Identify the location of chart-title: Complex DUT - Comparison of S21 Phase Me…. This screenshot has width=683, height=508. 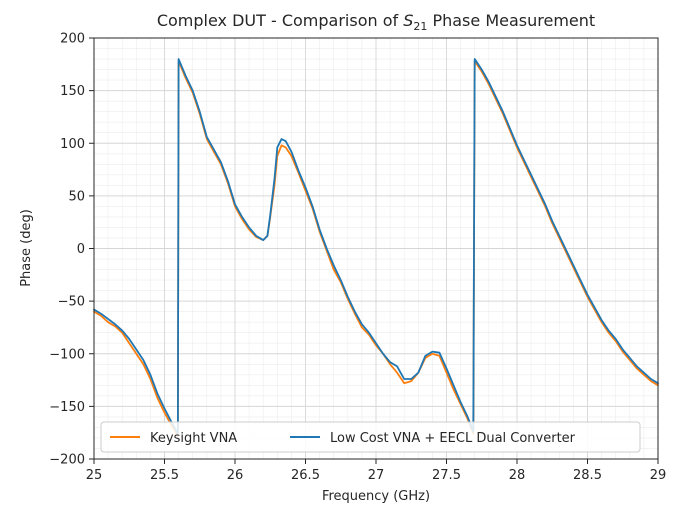
(376, 22).